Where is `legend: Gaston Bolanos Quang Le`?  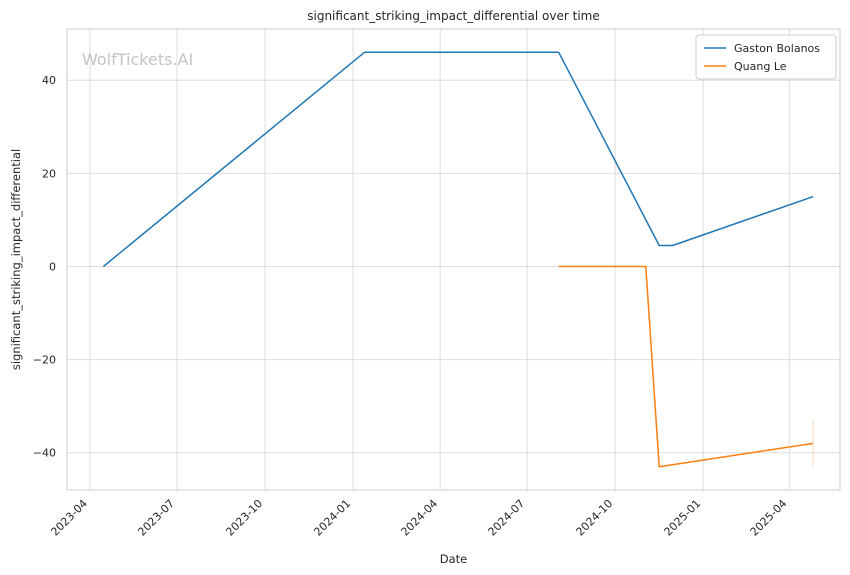
legend: Gaston Bolanos Quang Le is located at coordinates (766, 57).